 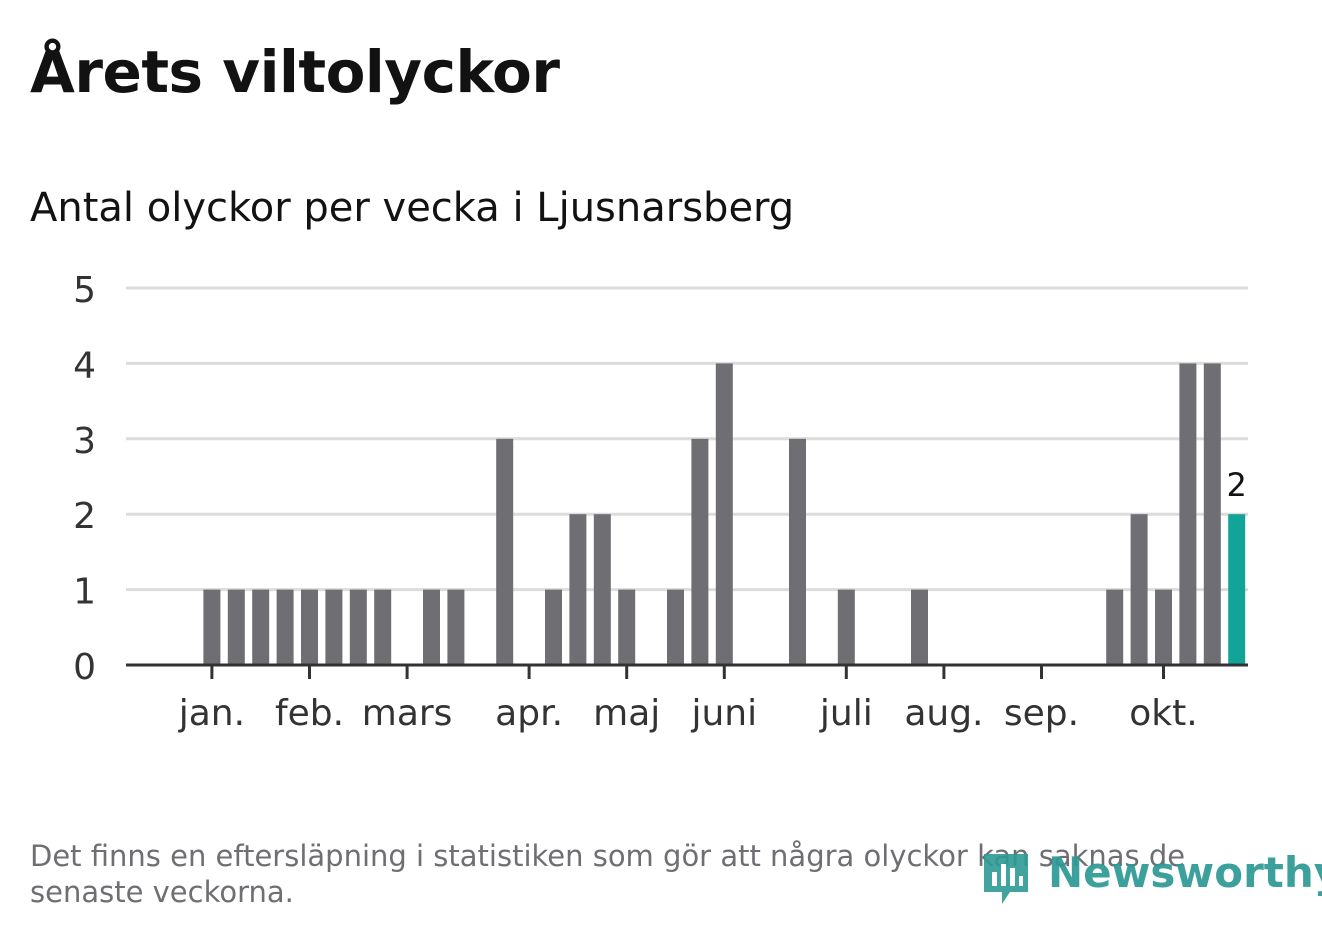 I want to click on x-tick-label: okt., so click(x=1163, y=713).